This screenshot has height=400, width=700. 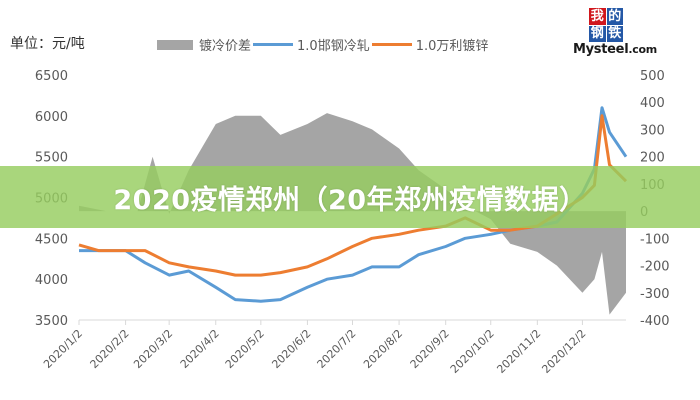 What do you see at coordinates (518, 351) in the screenshot?
I see `x-tick-label: 2020/11/2` at bounding box center [518, 351].